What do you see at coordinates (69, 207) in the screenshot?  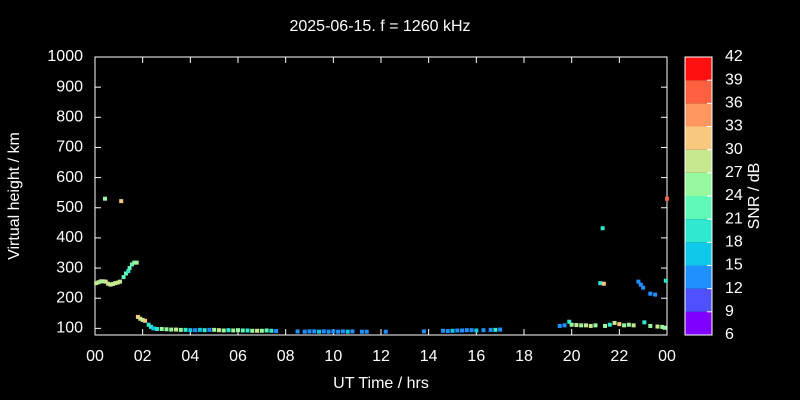 I see `y-tick-label: 500` at bounding box center [69, 207].